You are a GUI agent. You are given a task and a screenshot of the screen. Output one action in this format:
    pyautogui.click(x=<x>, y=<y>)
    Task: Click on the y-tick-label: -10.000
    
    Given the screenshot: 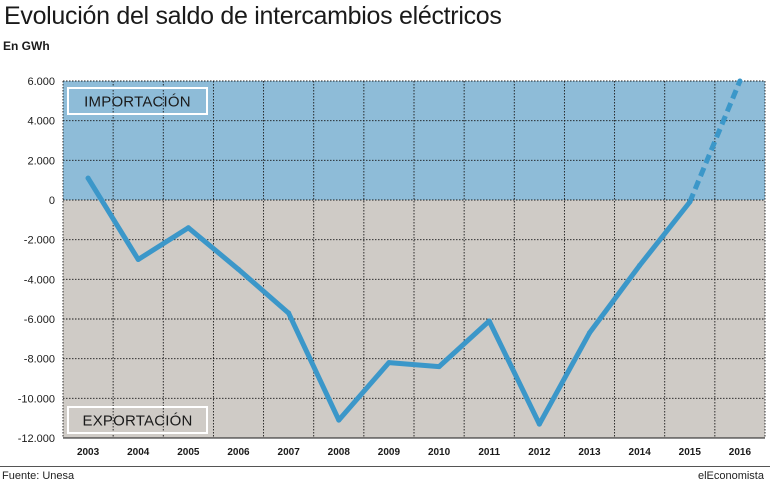 What is the action you would take?
    pyautogui.click(x=36, y=399)
    